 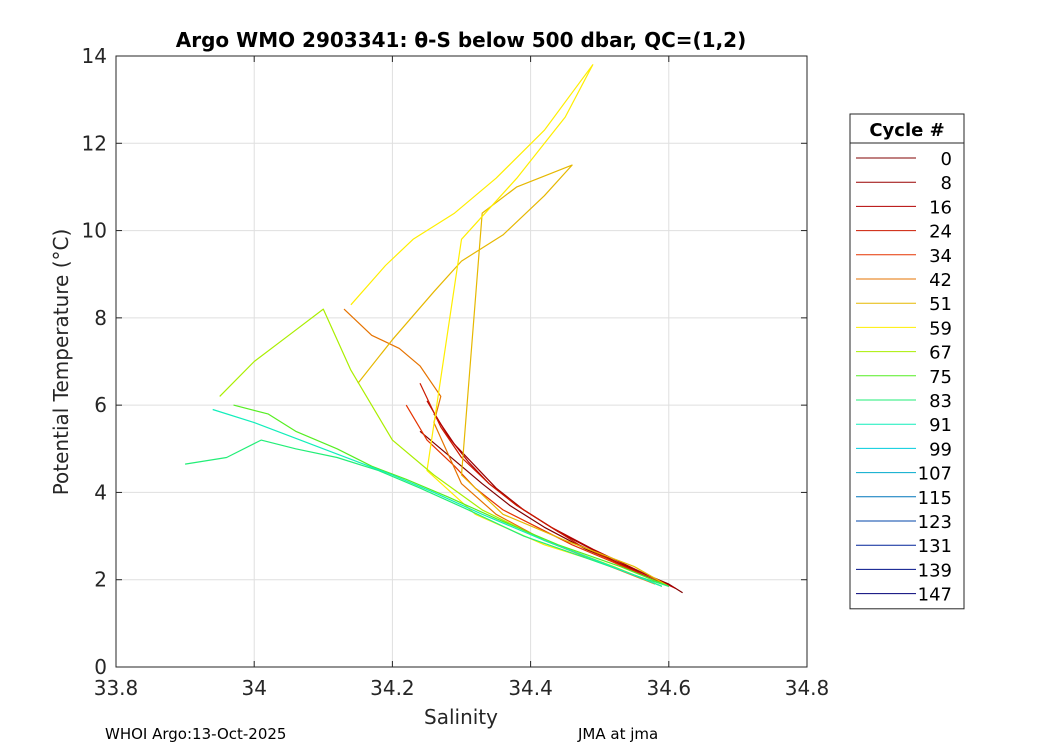 I want to click on legend-label: 107, so click(x=935, y=474).